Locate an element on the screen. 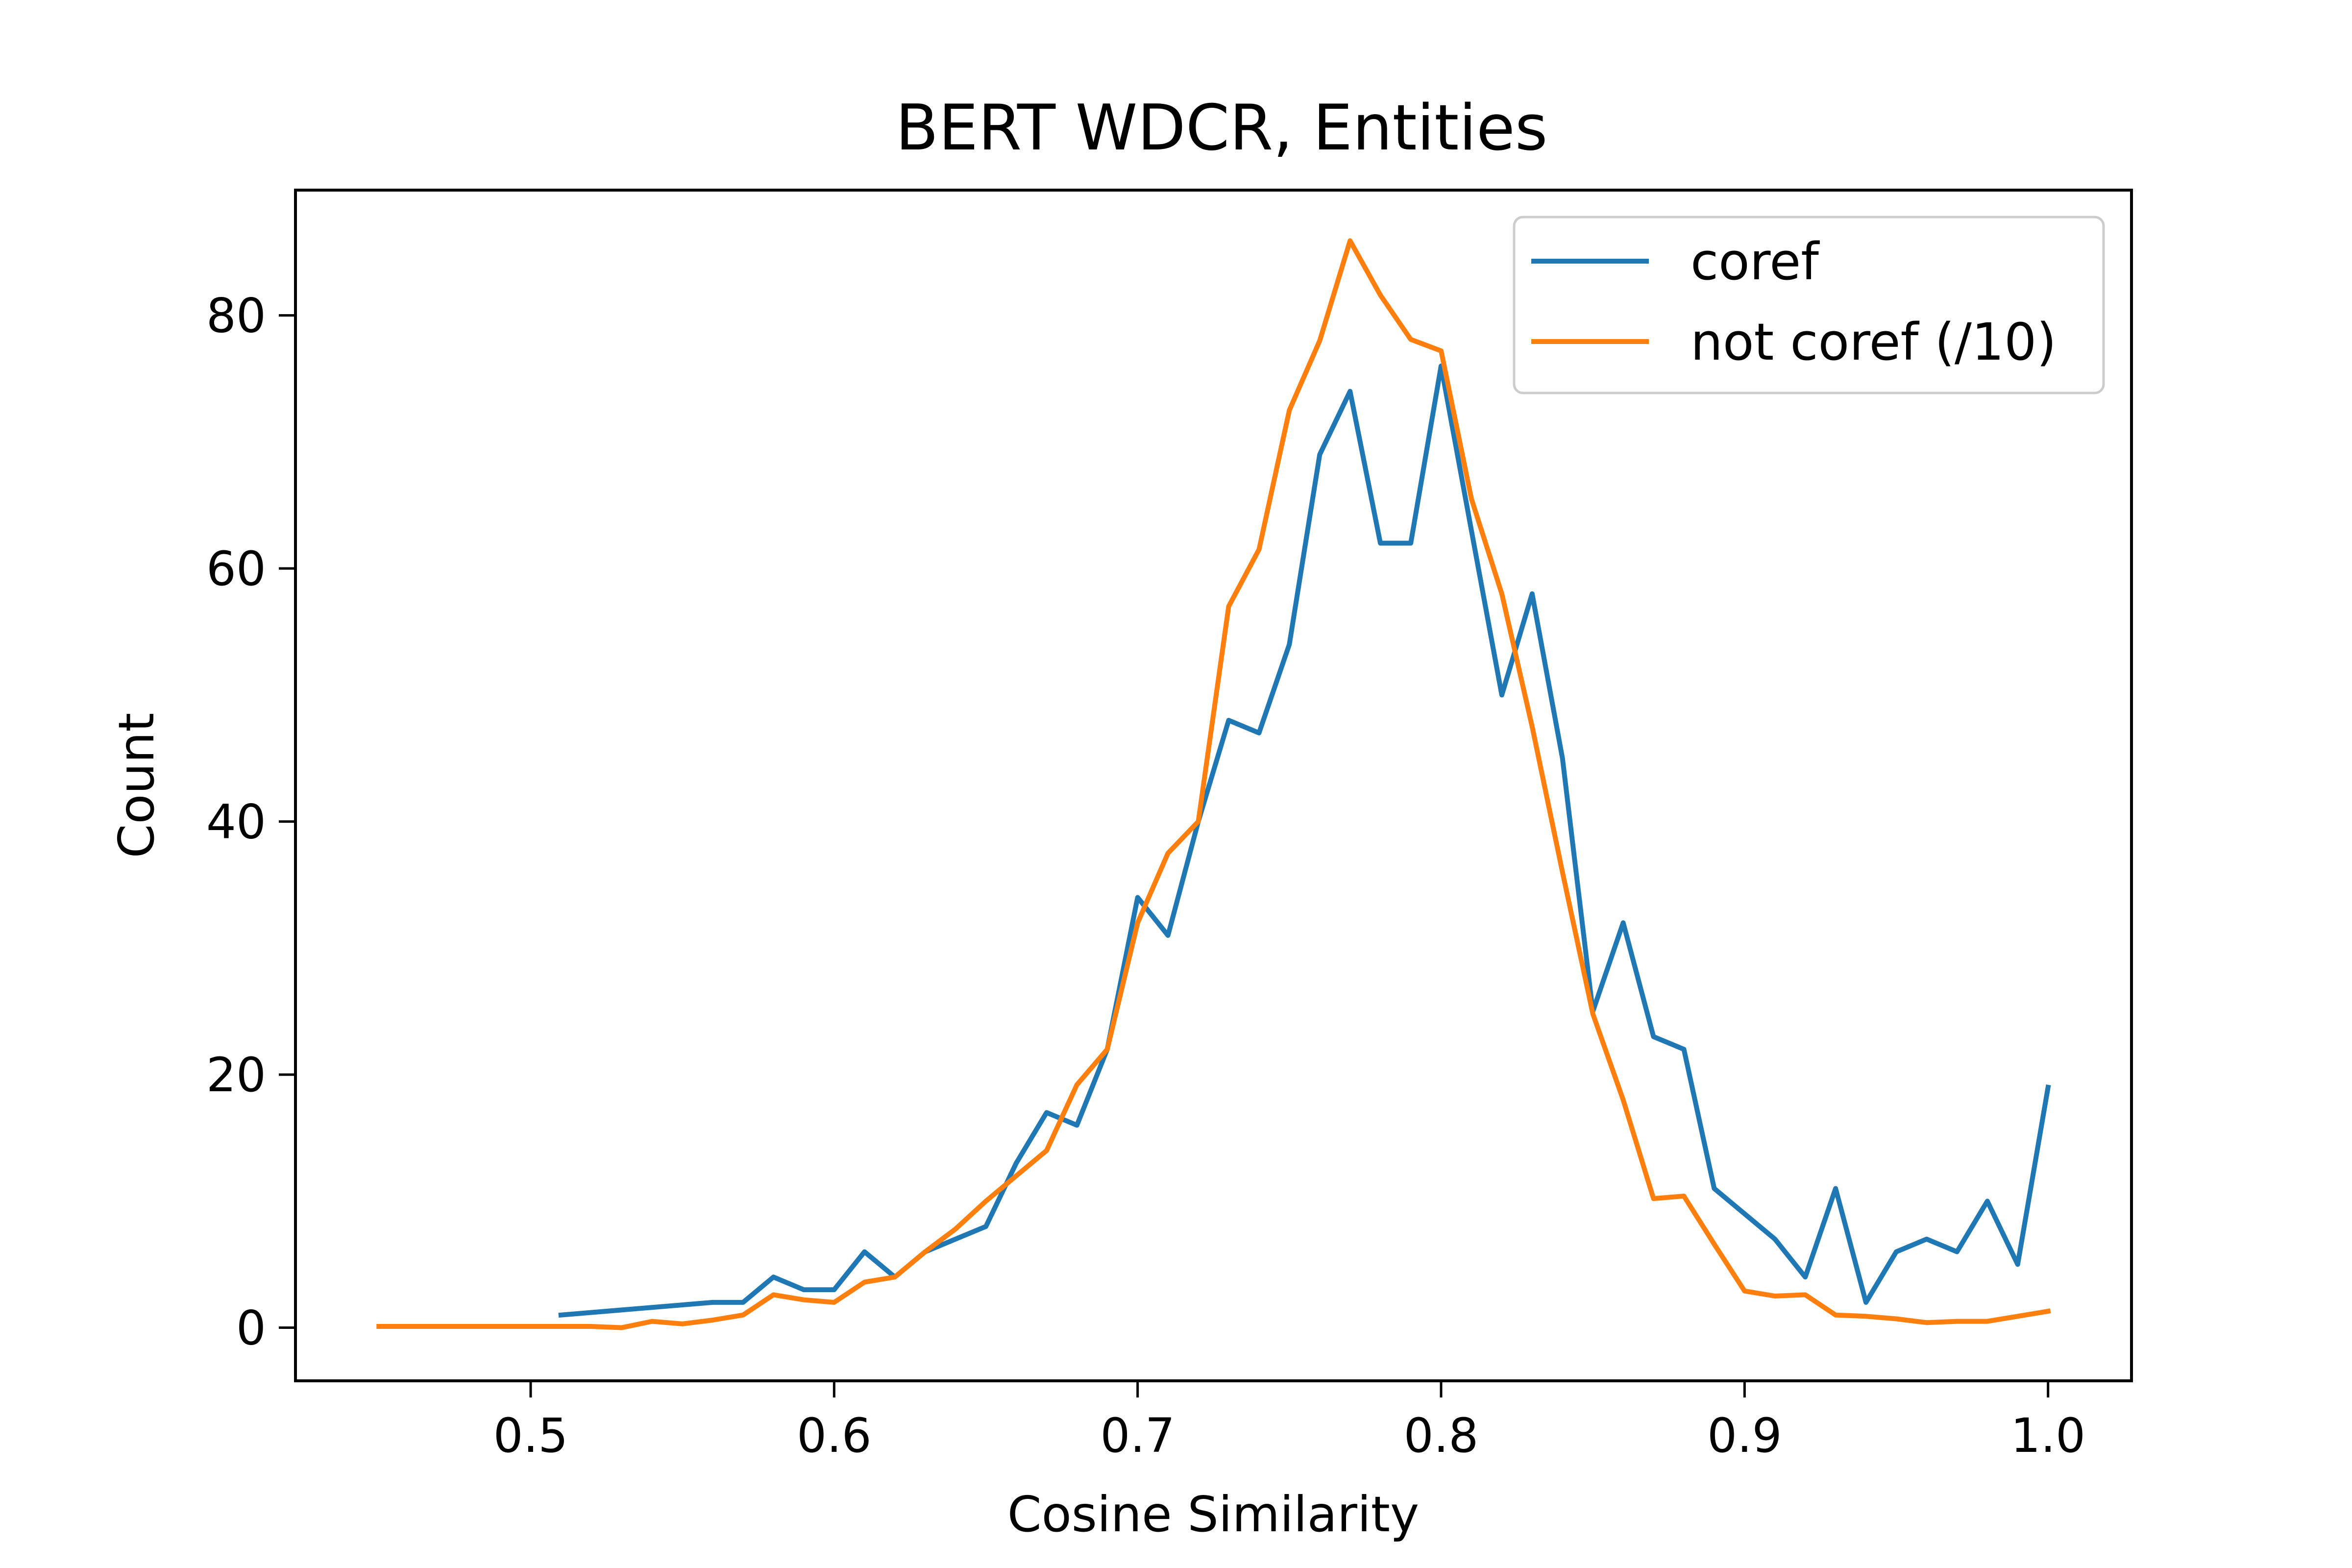 This screenshot has width=2352, height=1568. legend-box is located at coordinates (1809, 305).